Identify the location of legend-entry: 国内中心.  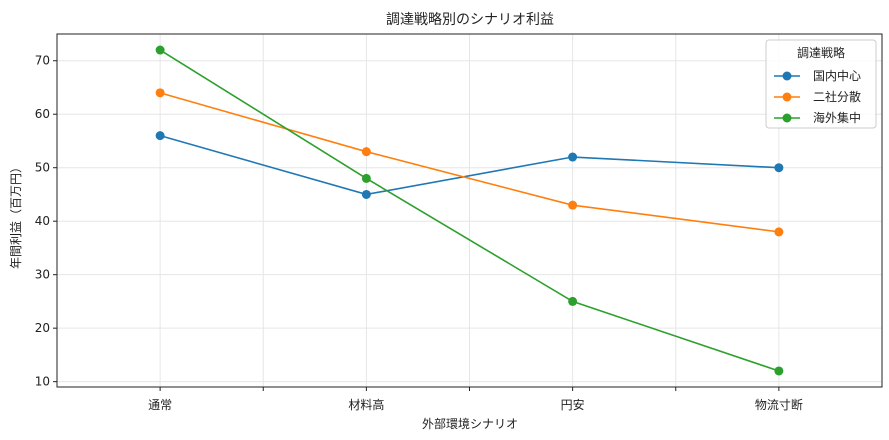
(817, 75).